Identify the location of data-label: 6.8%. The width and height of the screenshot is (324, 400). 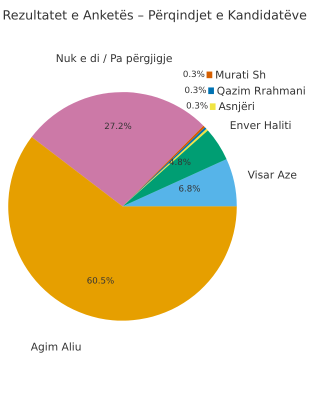
(189, 189).